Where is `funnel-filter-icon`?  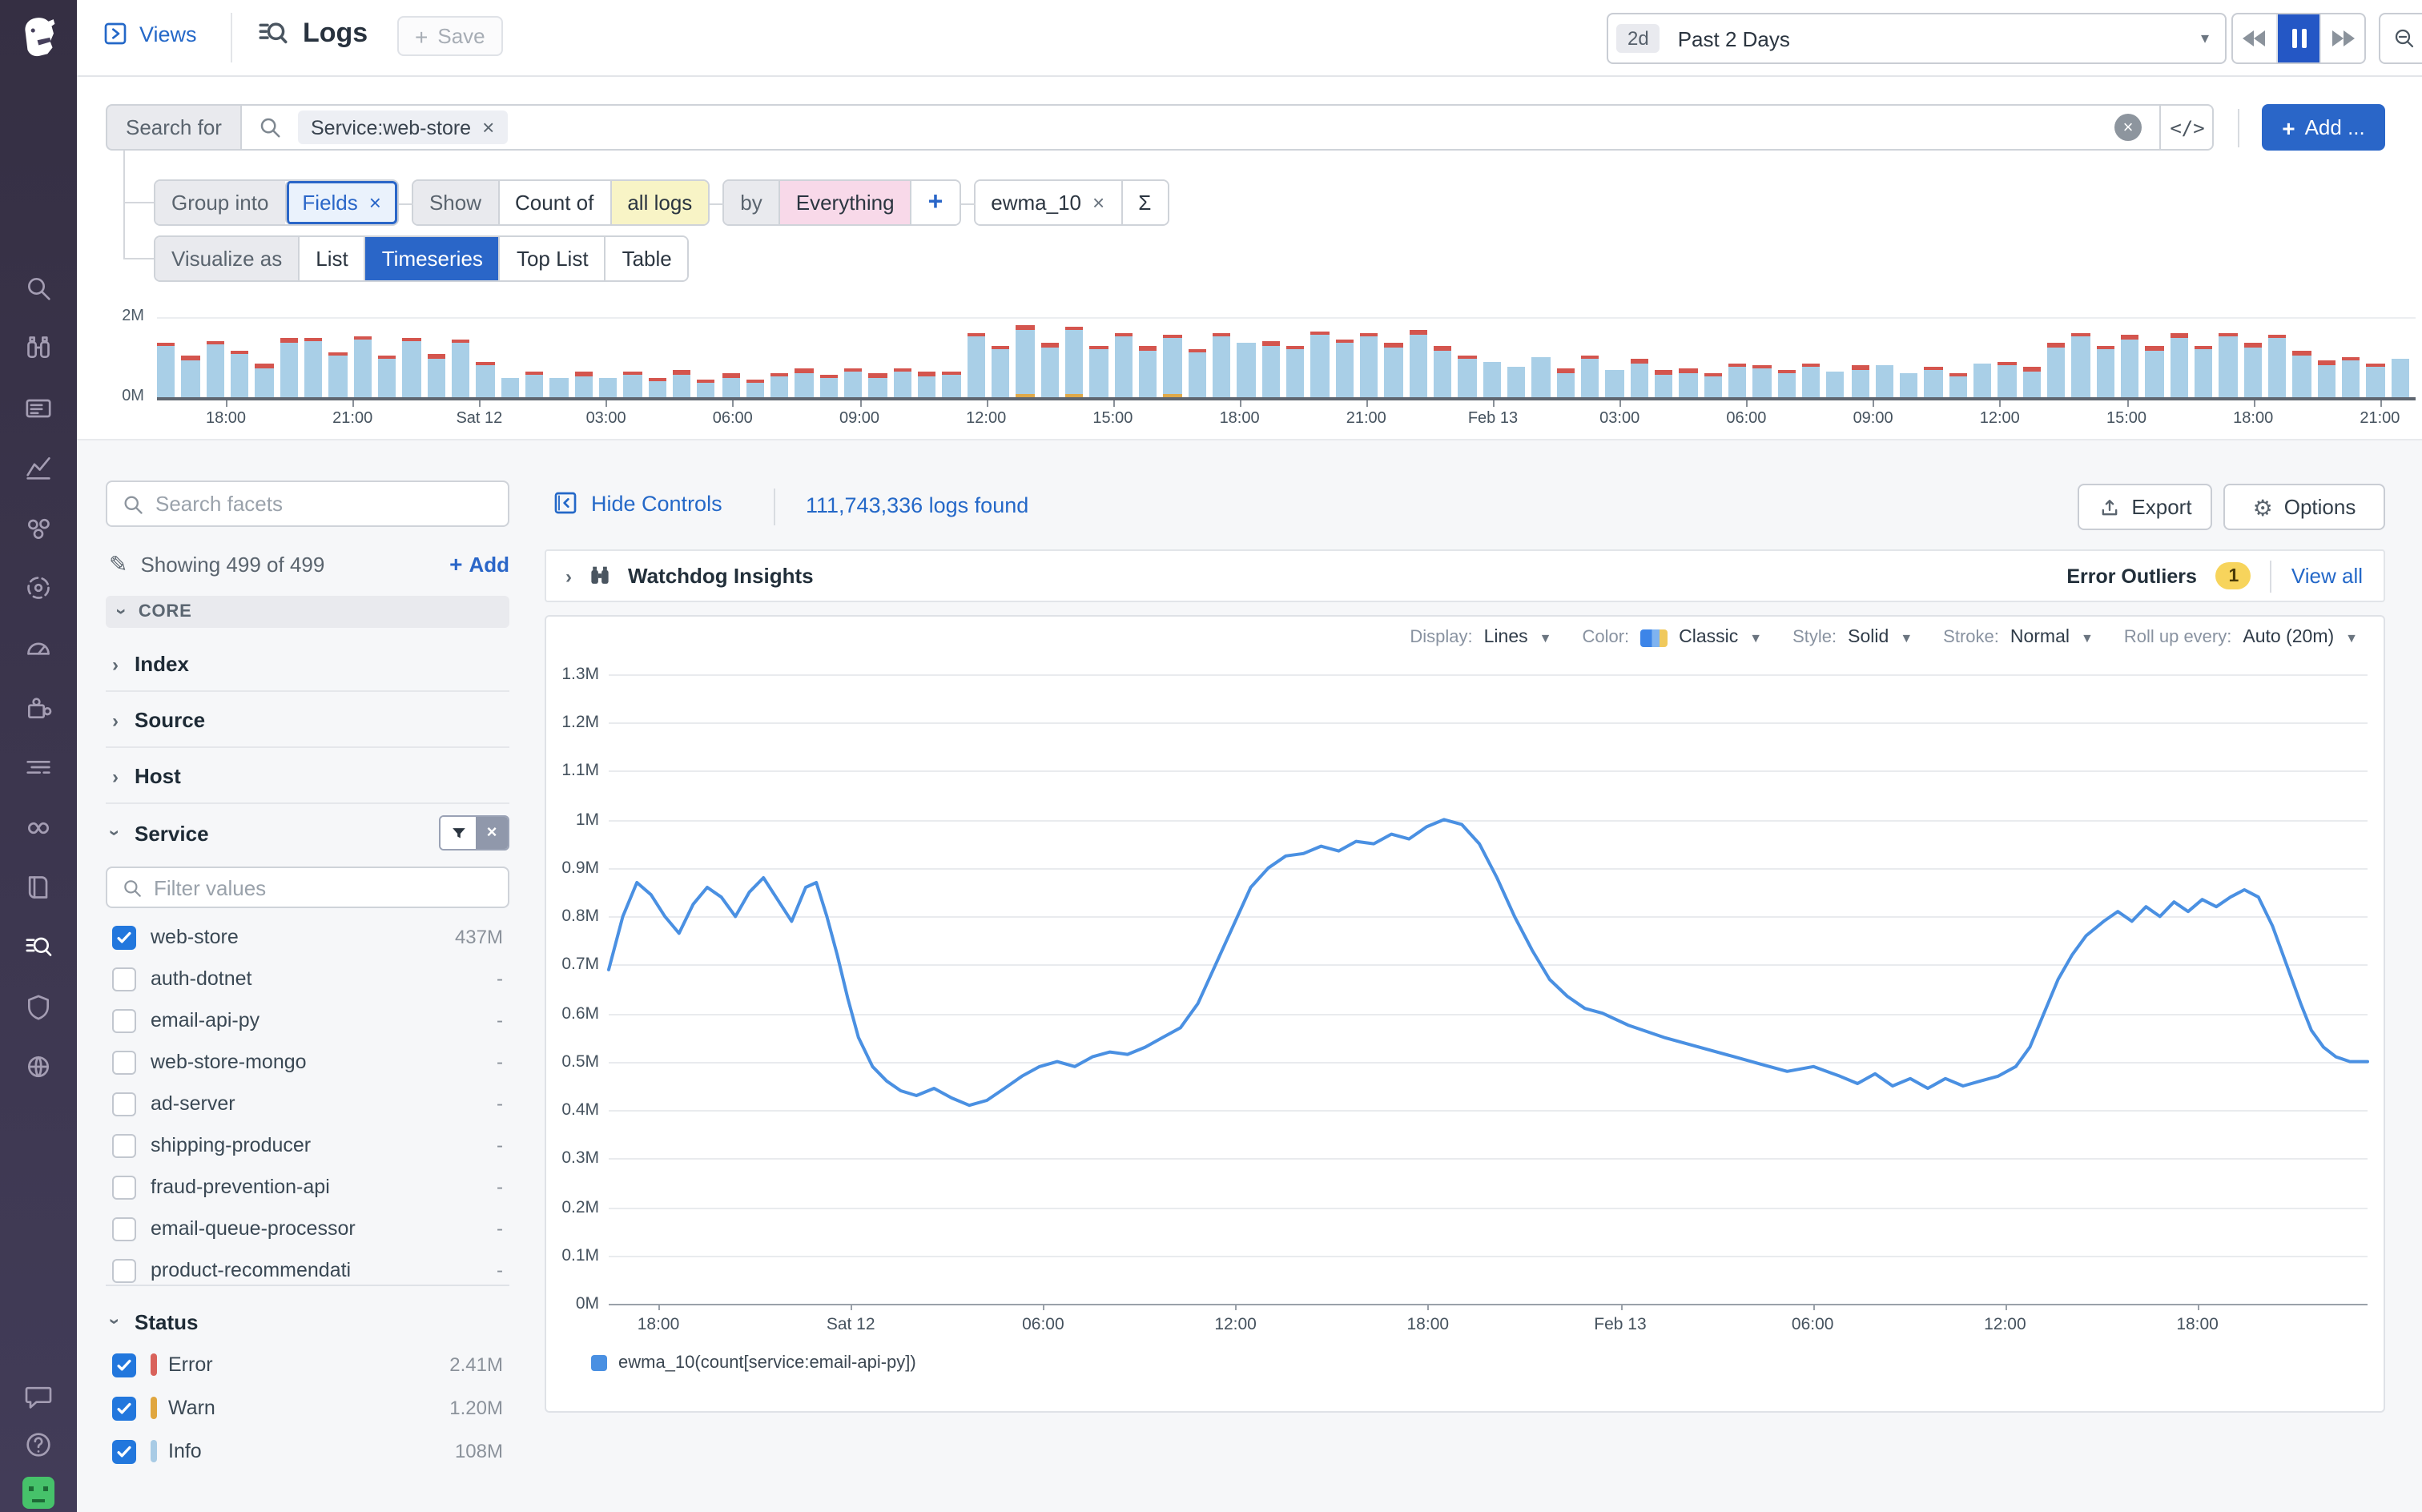
funnel-filter-icon is located at coordinates (458, 833).